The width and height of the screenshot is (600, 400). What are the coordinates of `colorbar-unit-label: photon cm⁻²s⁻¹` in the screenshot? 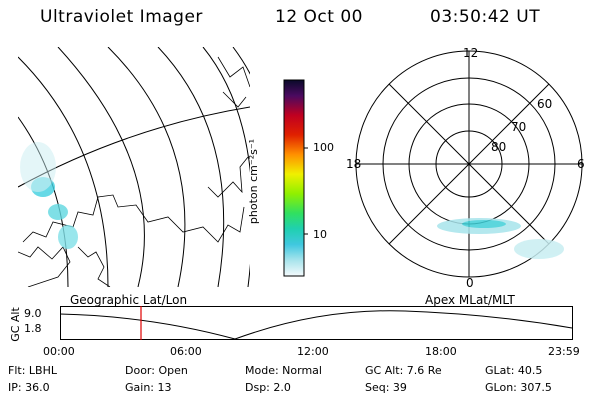 It's located at (254, 181).